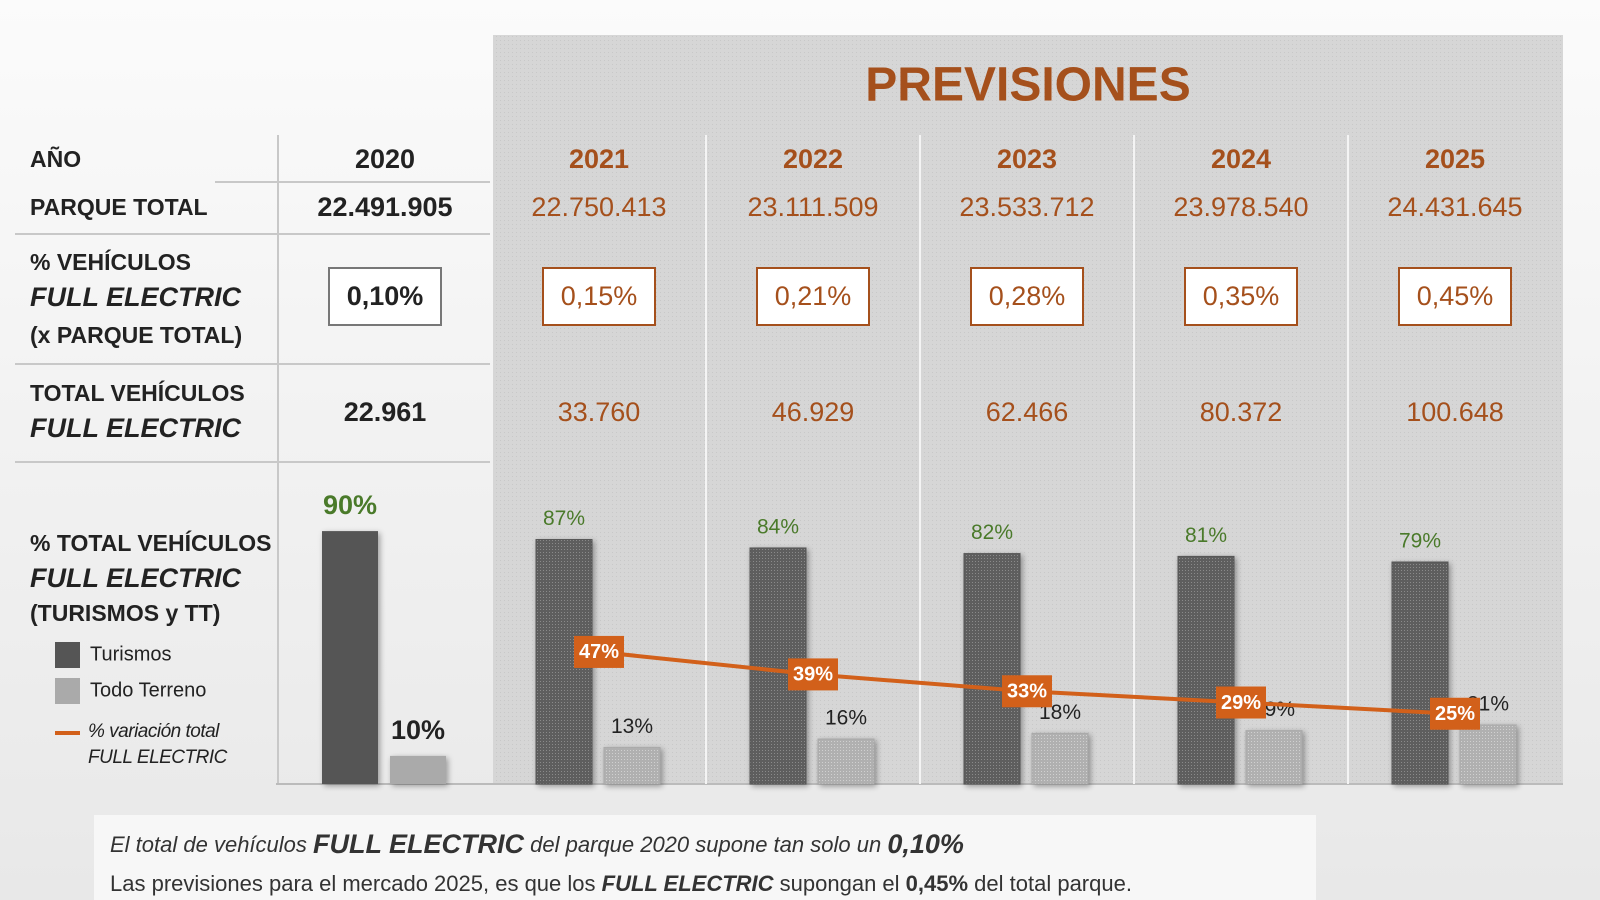  What do you see at coordinates (1206, 535) in the screenshot?
I see `bar-label: 81%` at bounding box center [1206, 535].